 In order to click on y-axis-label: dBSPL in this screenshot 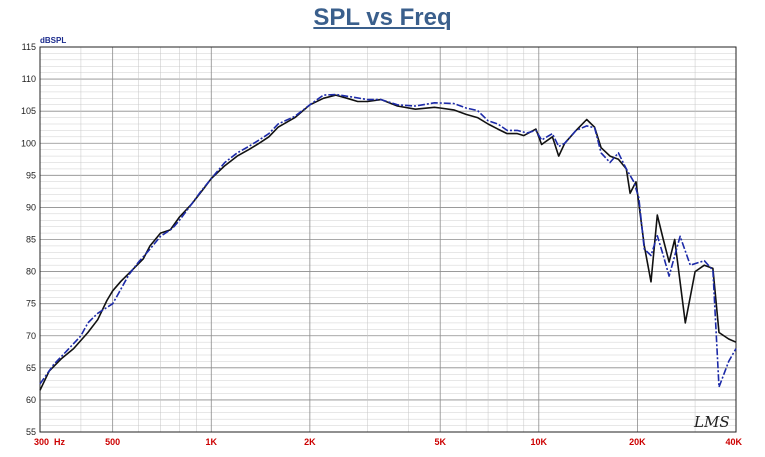, I will do `click(53, 40)`.